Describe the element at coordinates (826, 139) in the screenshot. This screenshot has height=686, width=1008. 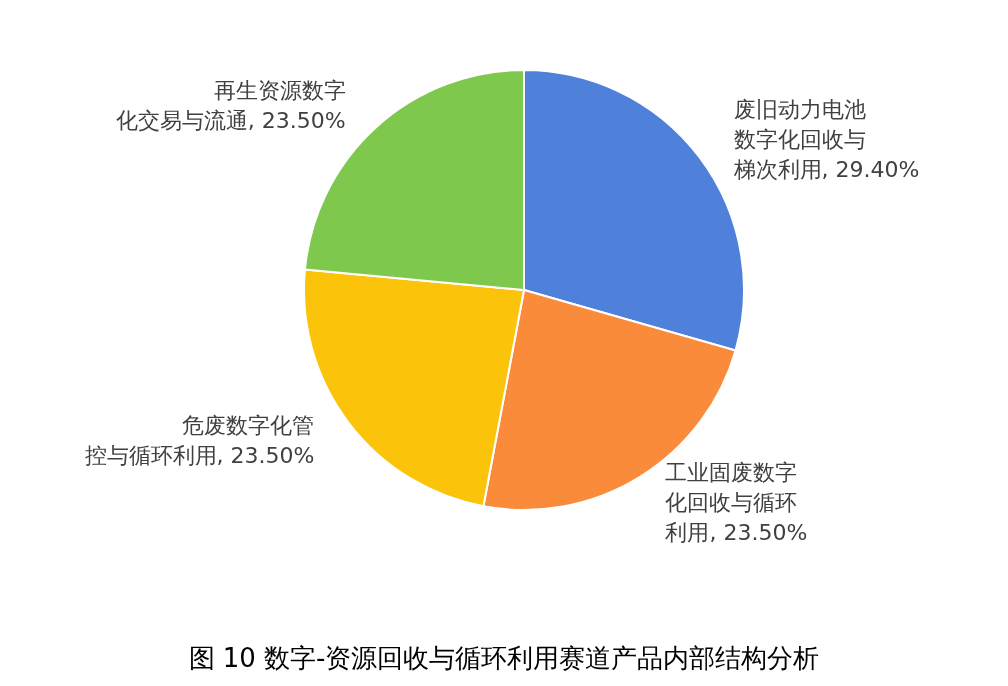
I see `slice-label: 废旧动力电池数字化回收与梯次利用, 29.40%` at that location.